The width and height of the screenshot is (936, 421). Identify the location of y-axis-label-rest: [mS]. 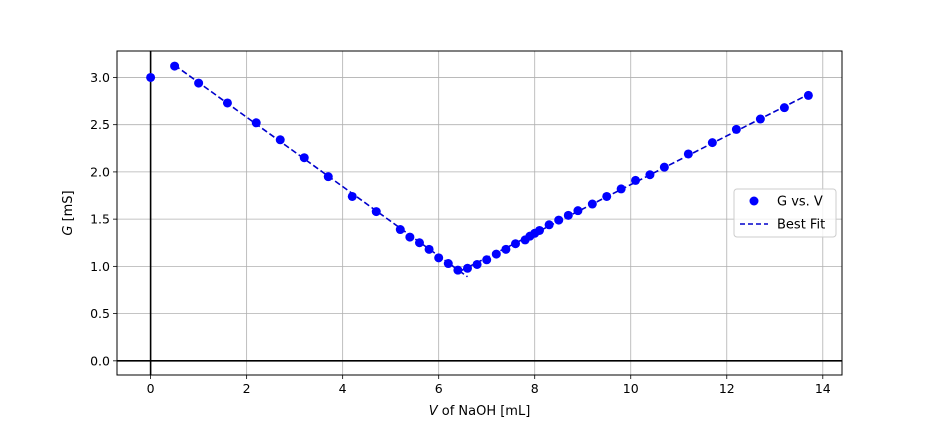
(68, 207).